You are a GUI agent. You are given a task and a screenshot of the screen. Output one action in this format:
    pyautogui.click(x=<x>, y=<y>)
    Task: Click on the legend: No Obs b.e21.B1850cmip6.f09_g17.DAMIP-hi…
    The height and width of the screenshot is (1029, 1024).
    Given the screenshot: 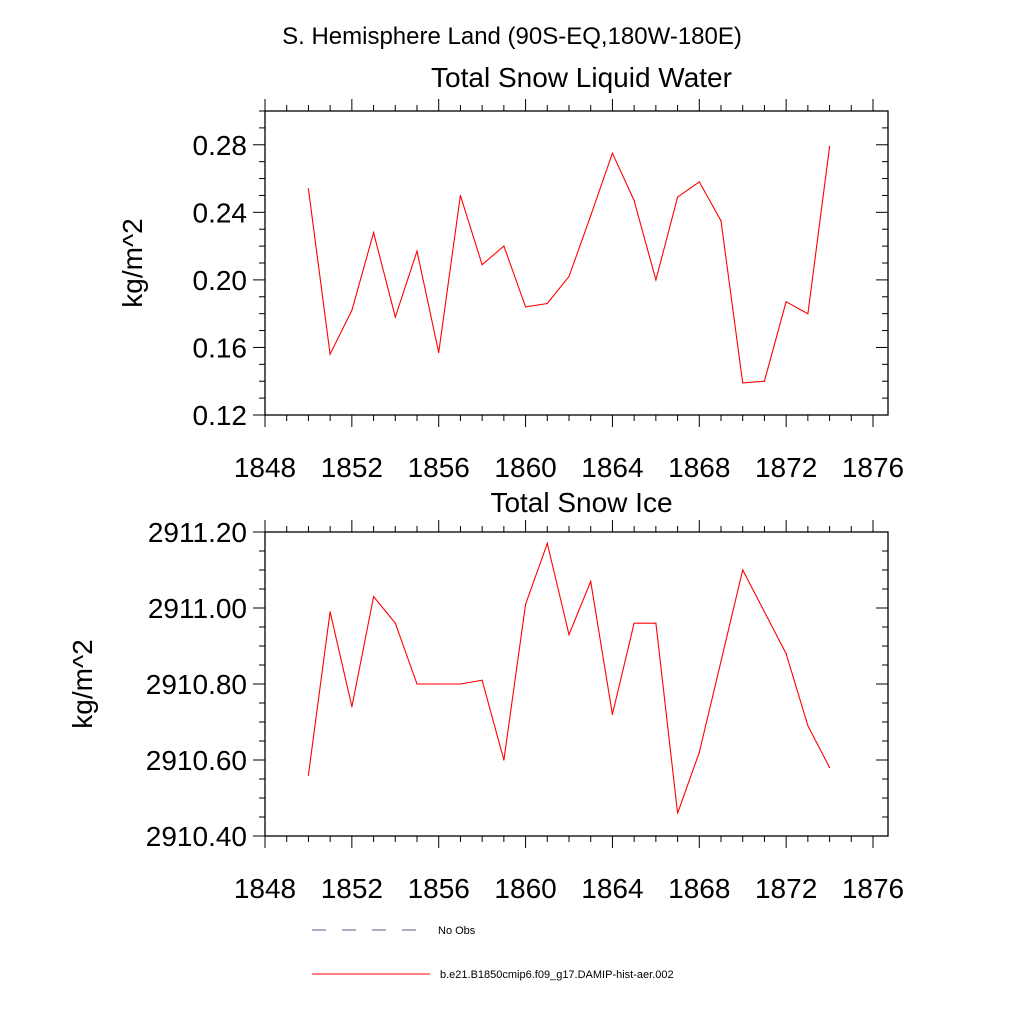 What is the action you would take?
    pyautogui.click(x=493, y=953)
    